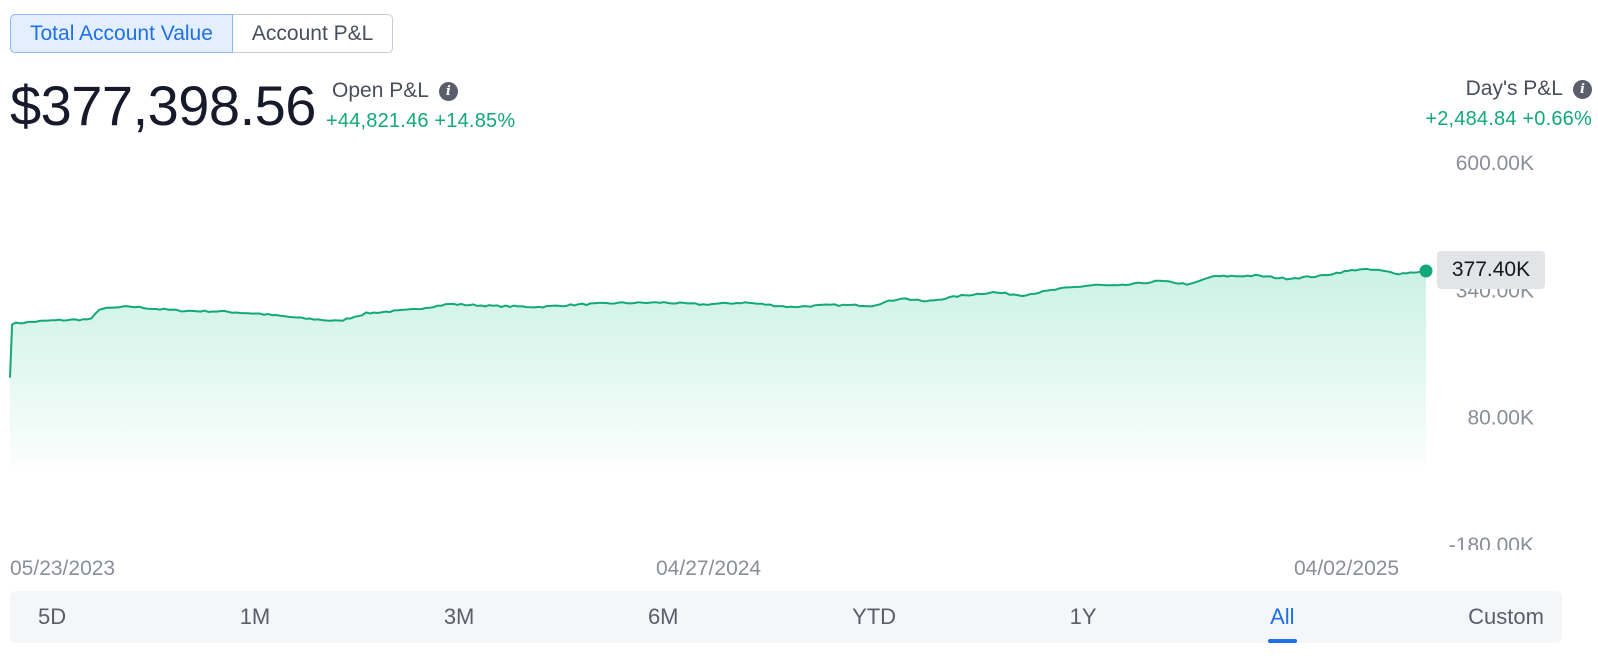  I want to click on time-range-selector: 5D 1M 3M 6M YTD 1Y All Custom, so click(786, 617).